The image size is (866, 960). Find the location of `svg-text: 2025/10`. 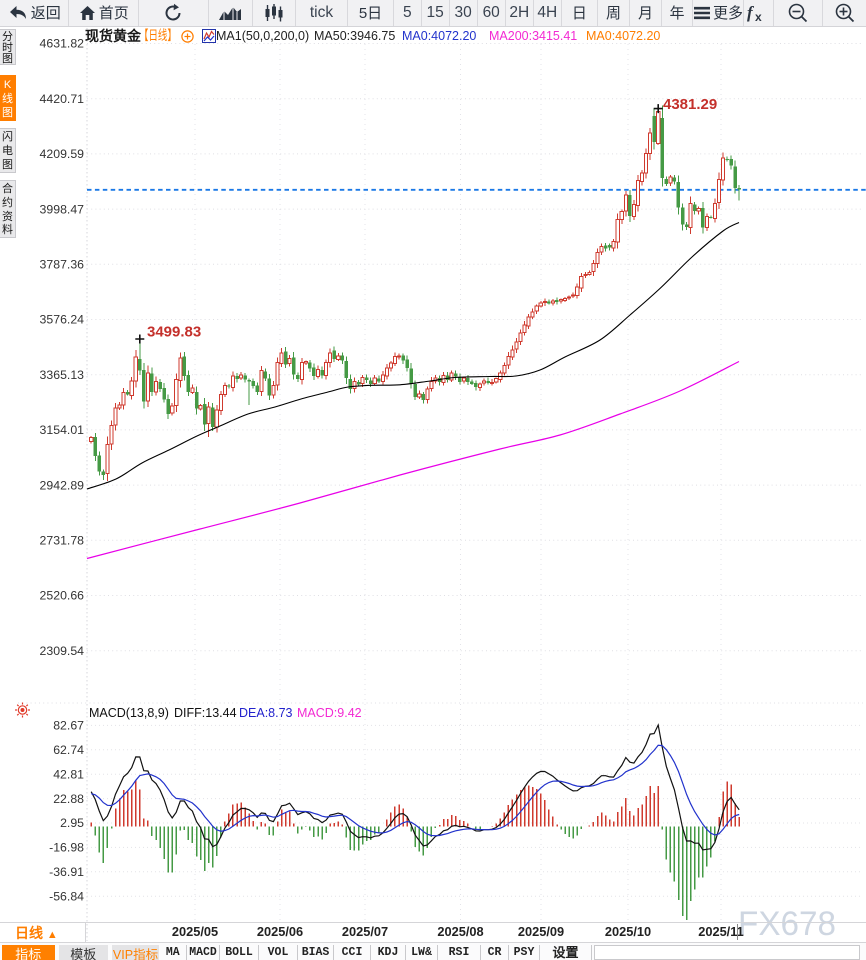

svg-text: 2025/10 is located at coordinates (628, 931).